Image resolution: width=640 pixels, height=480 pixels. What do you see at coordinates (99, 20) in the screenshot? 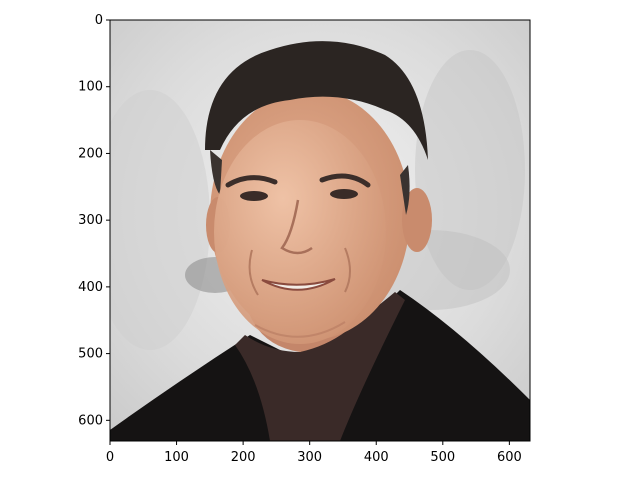
I see `y-tick-label: 0` at bounding box center [99, 20].